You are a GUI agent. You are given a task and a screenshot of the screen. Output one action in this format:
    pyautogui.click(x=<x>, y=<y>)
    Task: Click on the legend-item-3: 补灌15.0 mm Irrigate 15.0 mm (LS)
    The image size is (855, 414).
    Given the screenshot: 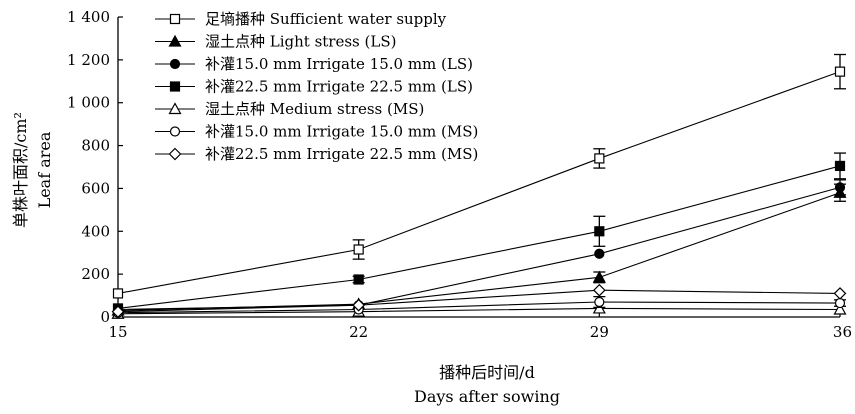 What is the action you would take?
    pyautogui.click(x=314, y=64)
    